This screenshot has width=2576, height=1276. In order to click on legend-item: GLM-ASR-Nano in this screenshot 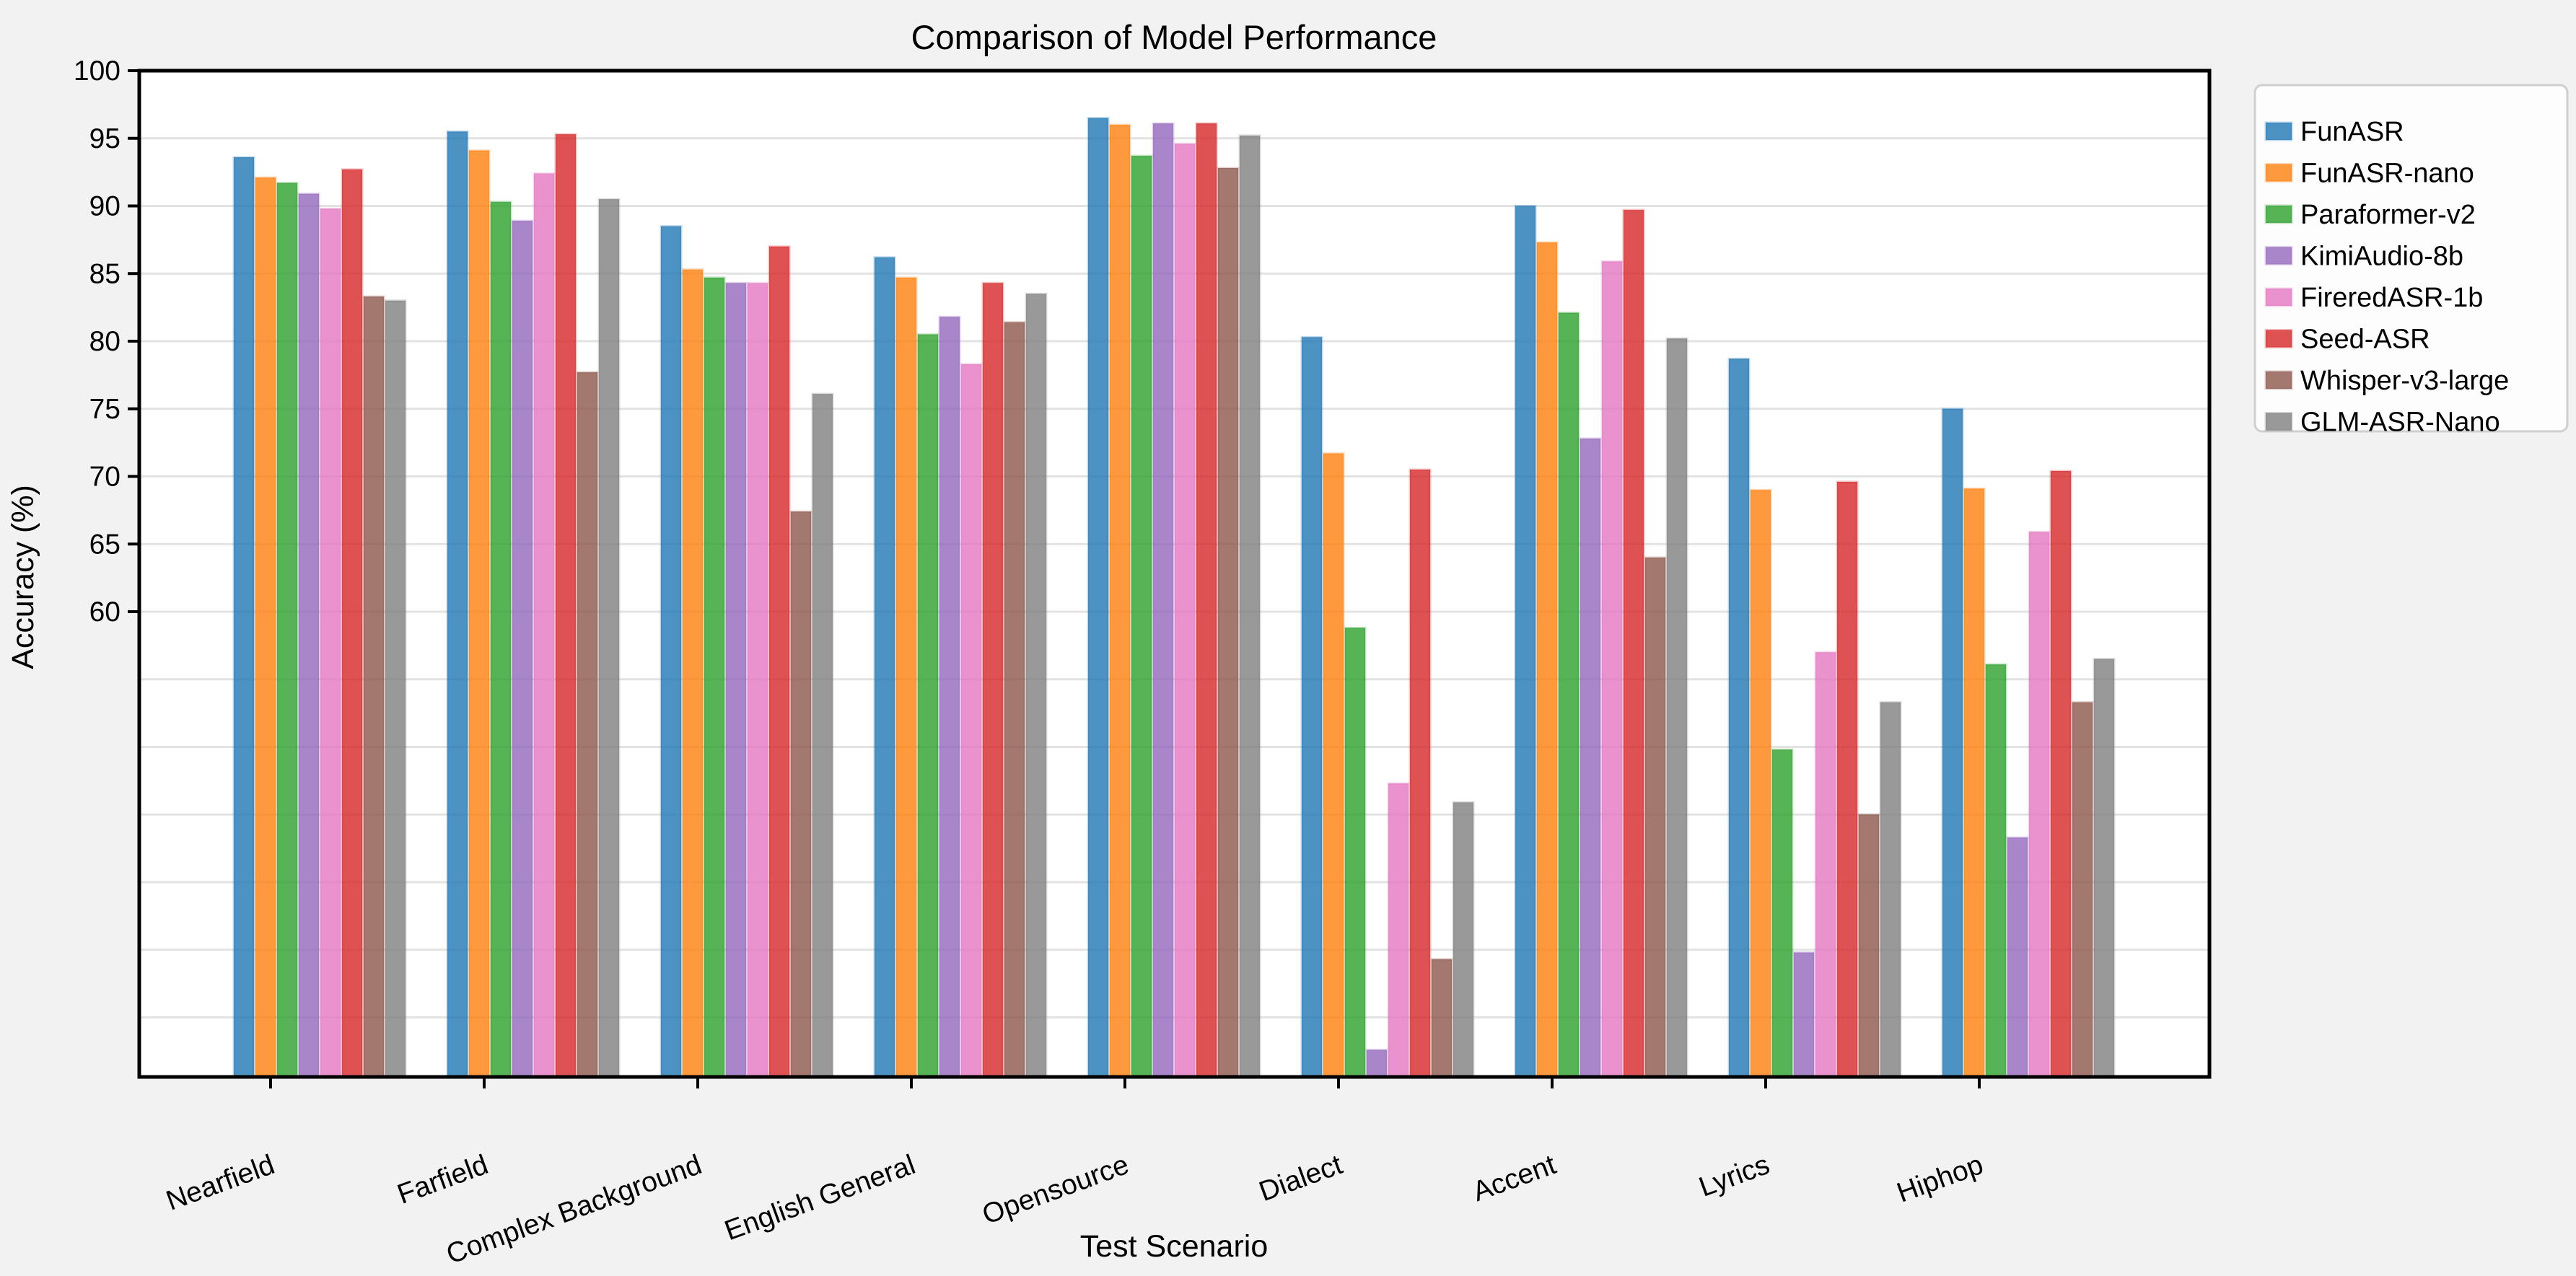, I will do `click(2382, 423)`.